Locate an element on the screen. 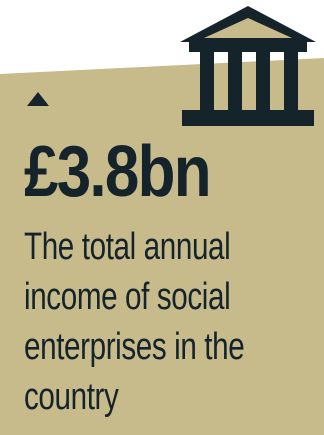  stat-description-line: country is located at coordinates (141, 397).